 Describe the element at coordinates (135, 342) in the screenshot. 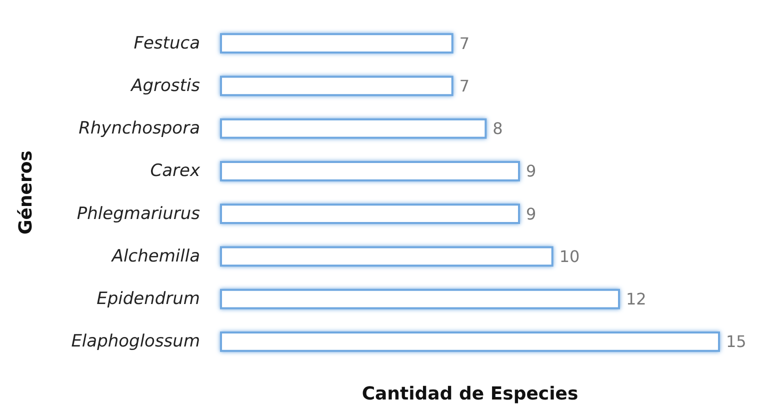

I see `y-tick-label: Elaphoglossum` at that location.